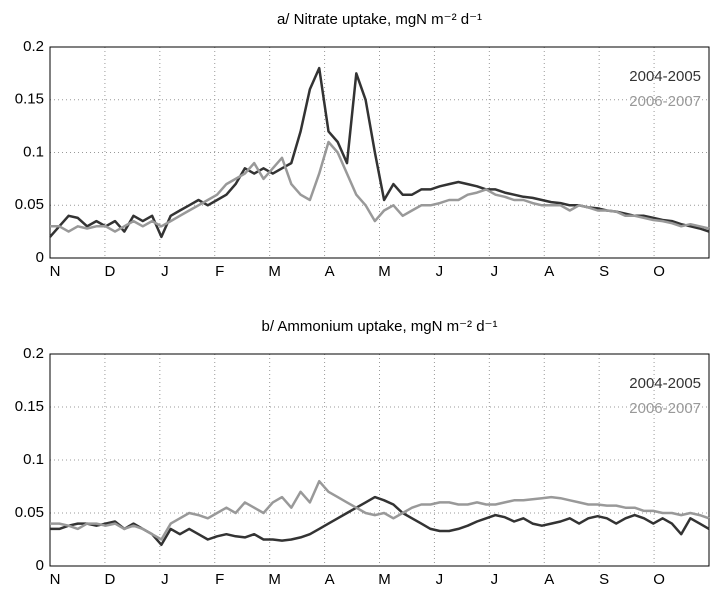 The image size is (711, 598). Describe the element at coordinates (379, 19) in the screenshot. I see `panel-title: a/ Nitrate uptake, mgN m⁻² d⁻¹` at that location.